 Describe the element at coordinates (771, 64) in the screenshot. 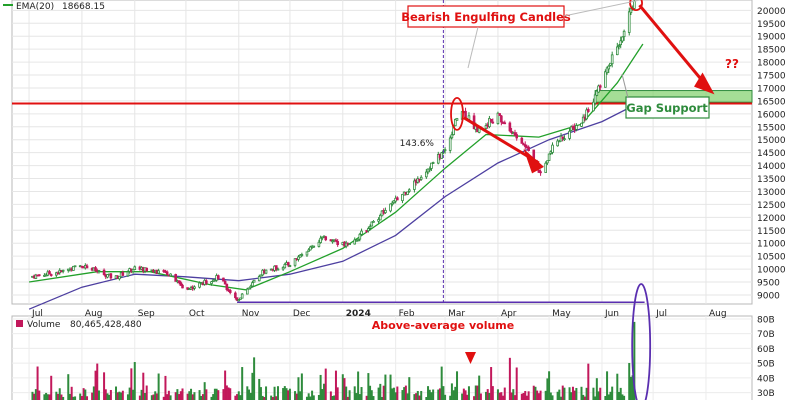

I see `y-tick-label: 18000` at that location.